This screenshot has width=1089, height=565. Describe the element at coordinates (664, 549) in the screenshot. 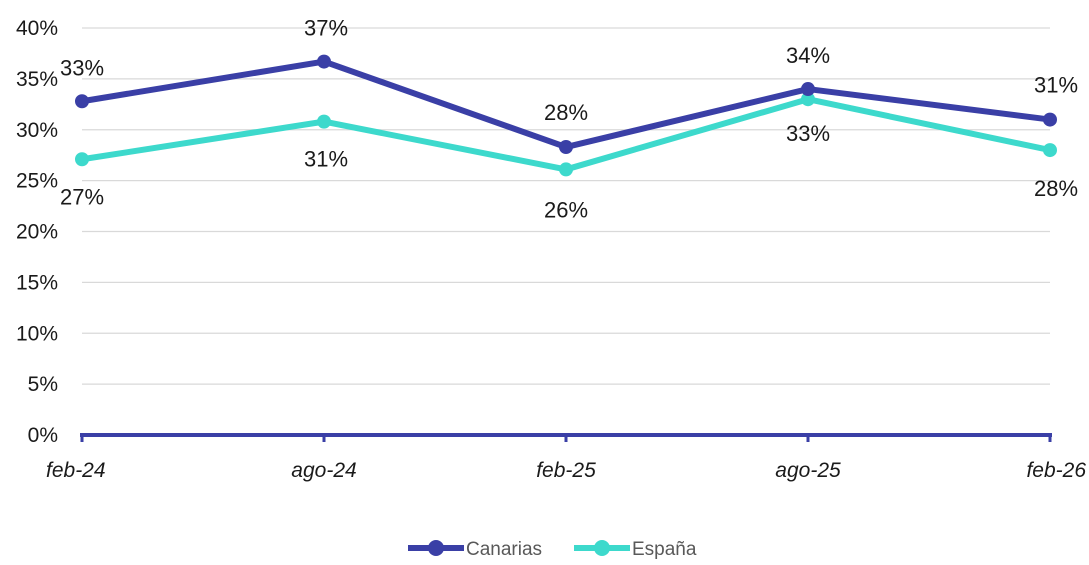

I see `legend-label: España` at that location.